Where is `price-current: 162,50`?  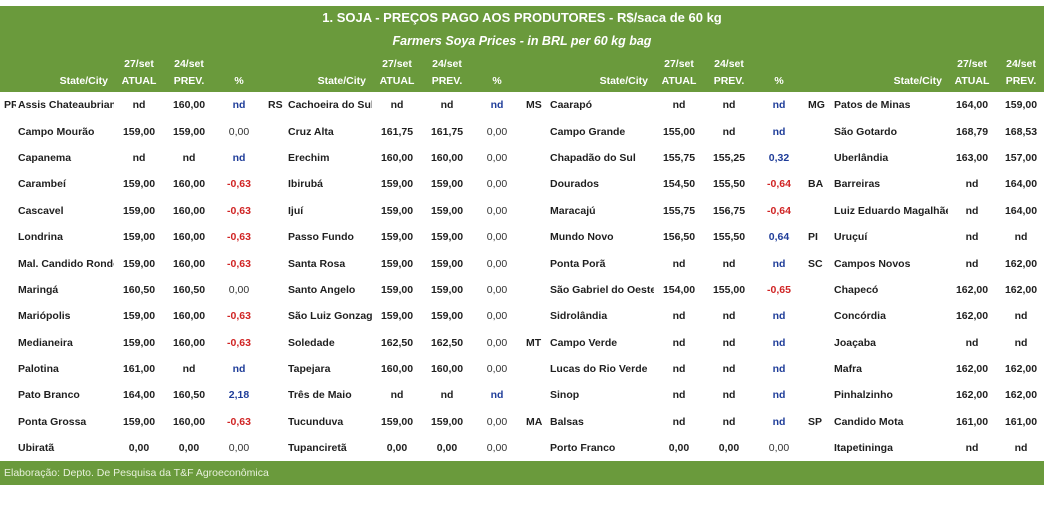 price-current: 162,50 is located at coordinates (397, 342).